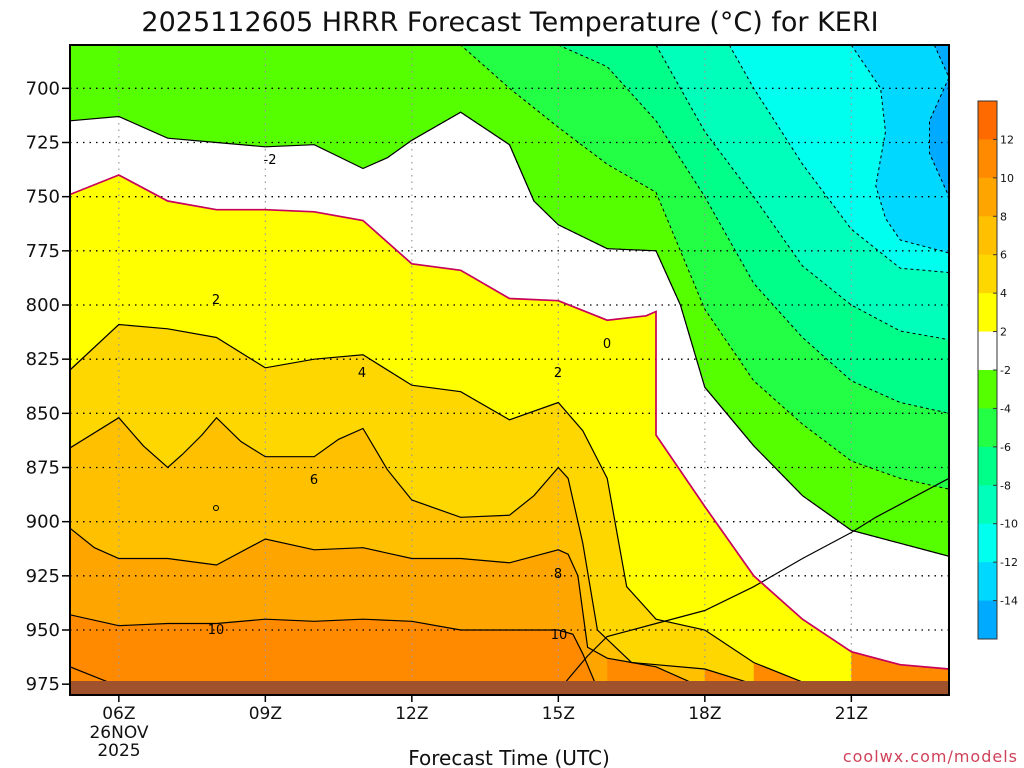 This screenshot has height=768, width=1024. What do you see at coordinates (43, 143) in the screenshot?
I see `y-tick-label-725: 725` at bounding box center [43, 143].